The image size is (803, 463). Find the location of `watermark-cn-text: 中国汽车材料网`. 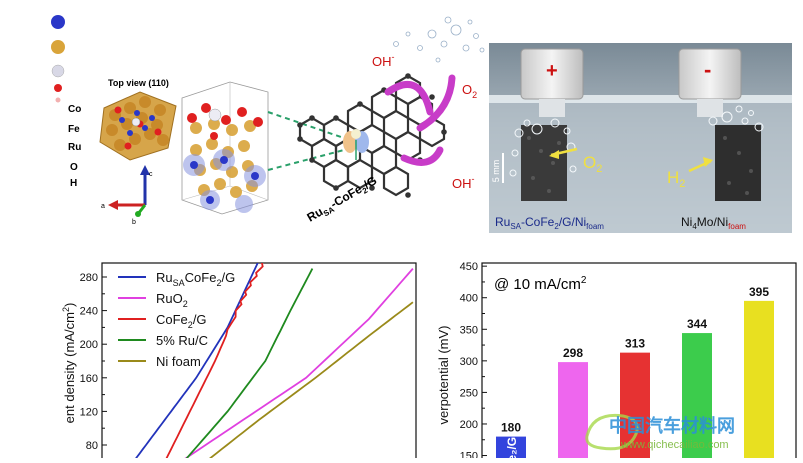

watermark-cn-text: 中国汽车材料网 is located at coordinates (672, 425).